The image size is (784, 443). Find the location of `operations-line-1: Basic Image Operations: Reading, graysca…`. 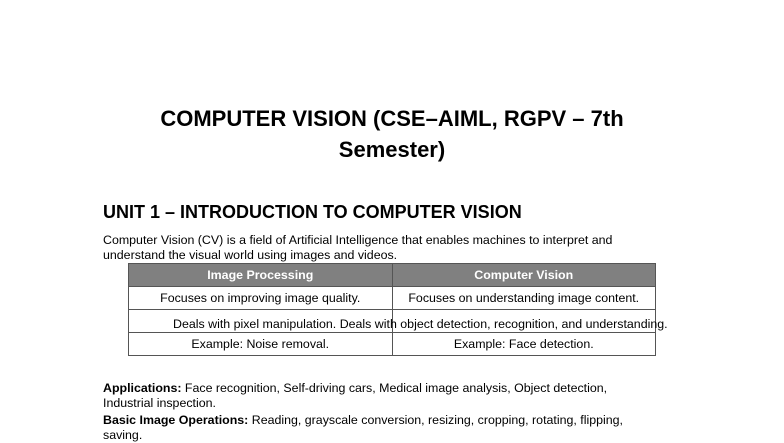

operations-line-1: Basic Image Operations: Reading, graysca… is located at coordinates (363, 420).